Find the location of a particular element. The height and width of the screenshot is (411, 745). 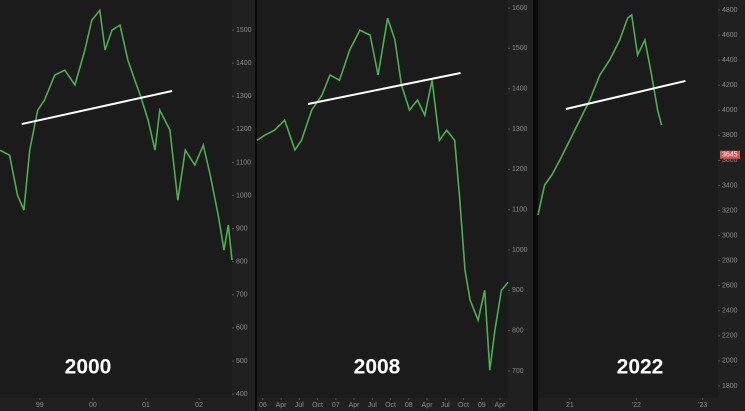

y-tick-label: 3200 is located at coordinates (730, 210).